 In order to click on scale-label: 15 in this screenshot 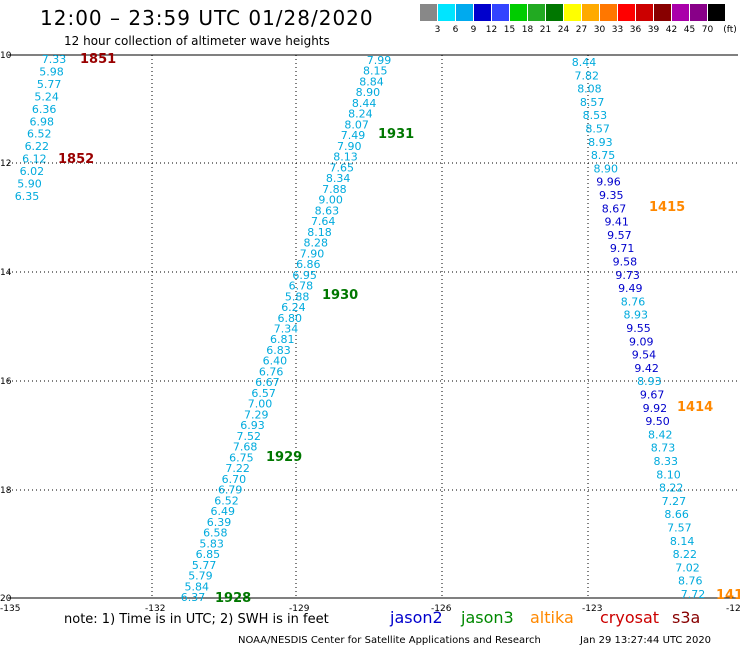, I will do `click(509, 30)`.